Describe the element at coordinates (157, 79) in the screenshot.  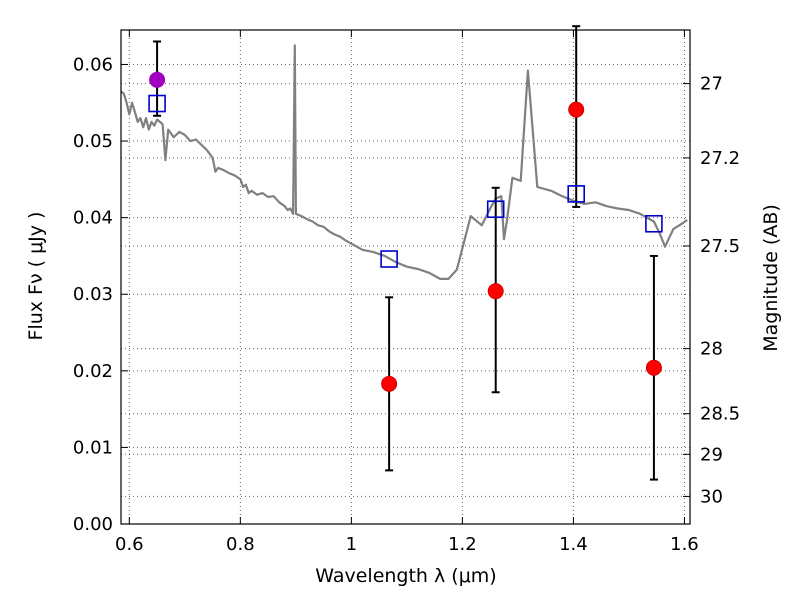
I see `reference-point` at that location.